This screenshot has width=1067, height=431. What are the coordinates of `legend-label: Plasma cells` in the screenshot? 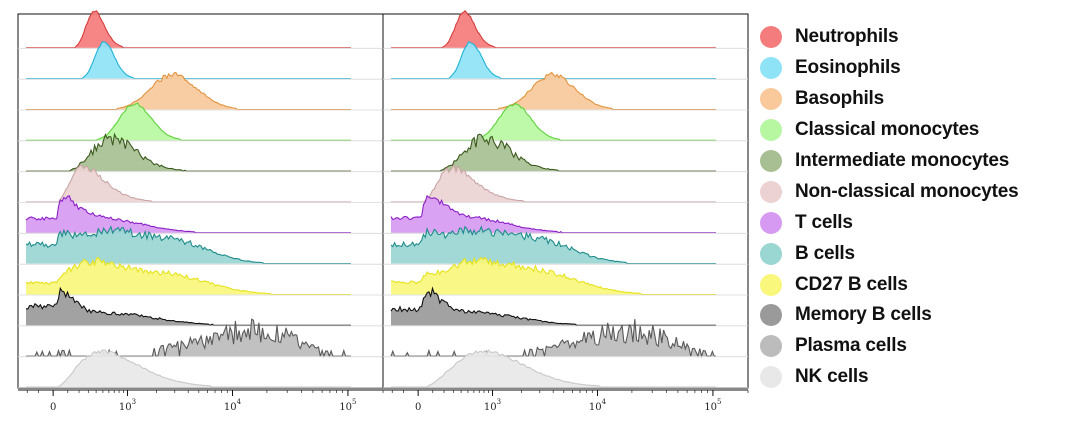 It's located at (851, 346).